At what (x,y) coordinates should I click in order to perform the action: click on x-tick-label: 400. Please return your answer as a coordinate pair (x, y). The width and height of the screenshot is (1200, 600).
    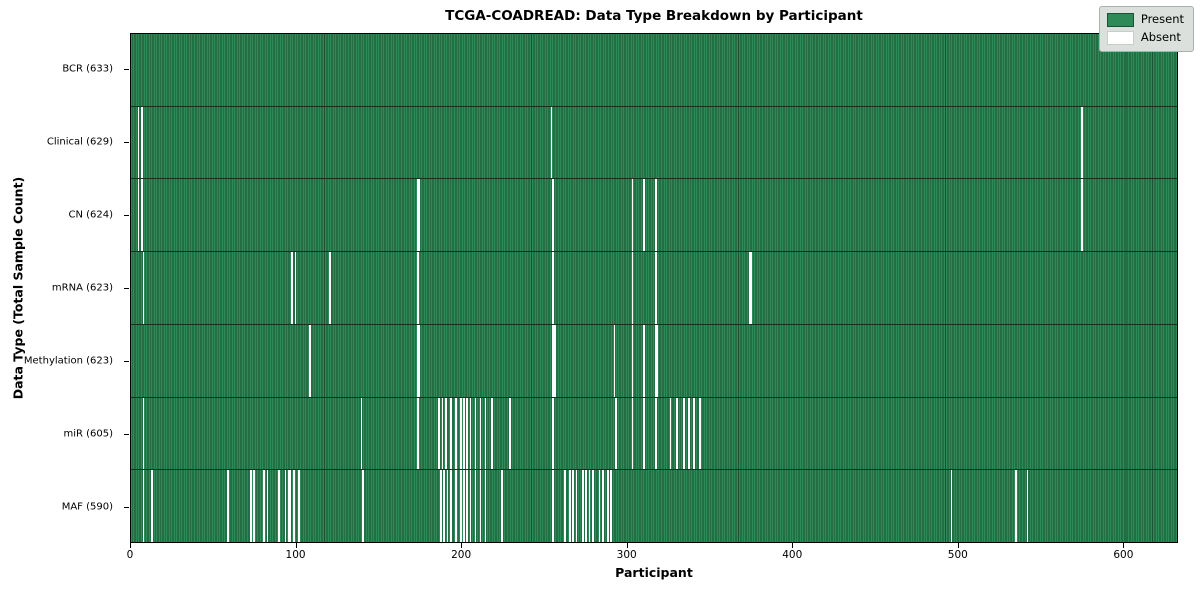
    Looking at the image, I should click on (792, 555).